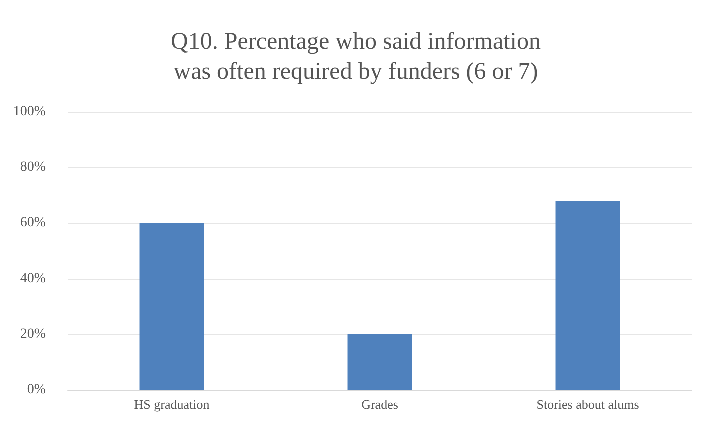 The height and width of the screenshot is (429, 712). What do you see at coordinates (33, 223) in the screenshot?
I see `y-tick-label: 60%` at bounding box center [33, 223].